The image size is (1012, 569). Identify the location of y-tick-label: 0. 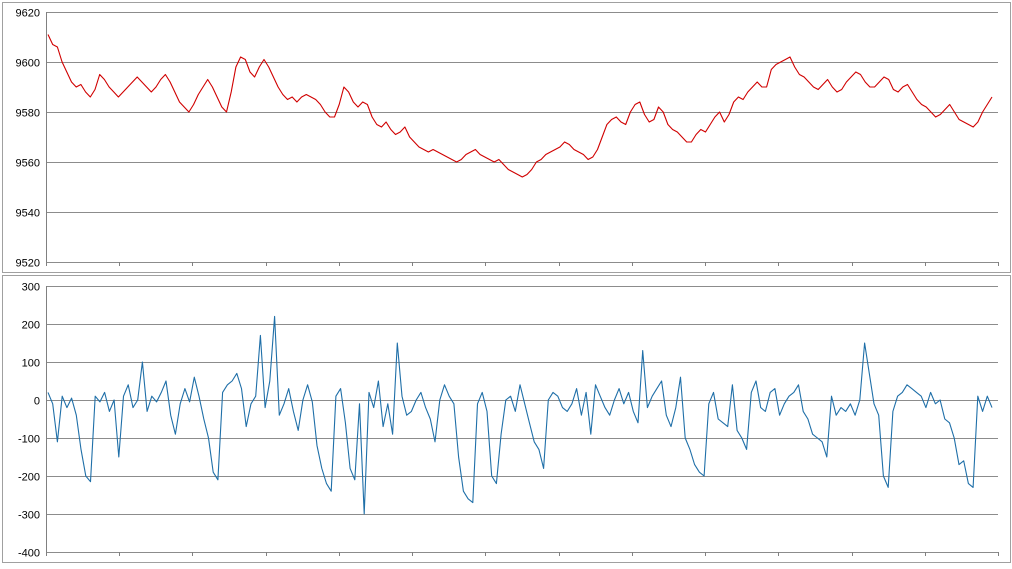
(37, 402).